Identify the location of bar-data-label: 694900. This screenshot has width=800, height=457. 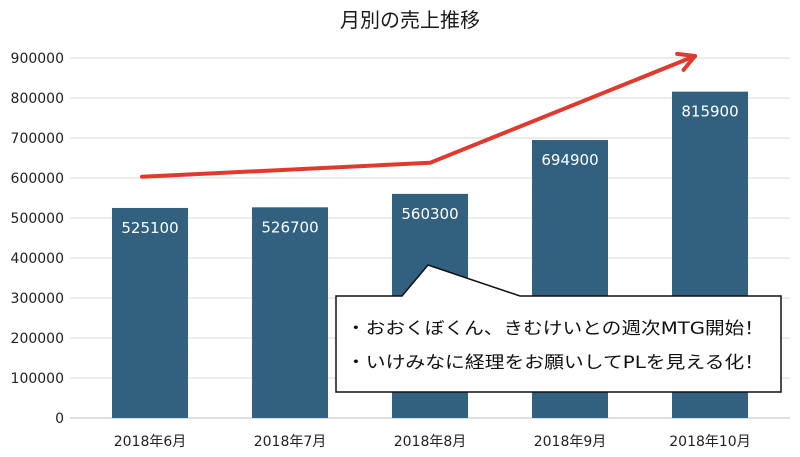
(569, 160).